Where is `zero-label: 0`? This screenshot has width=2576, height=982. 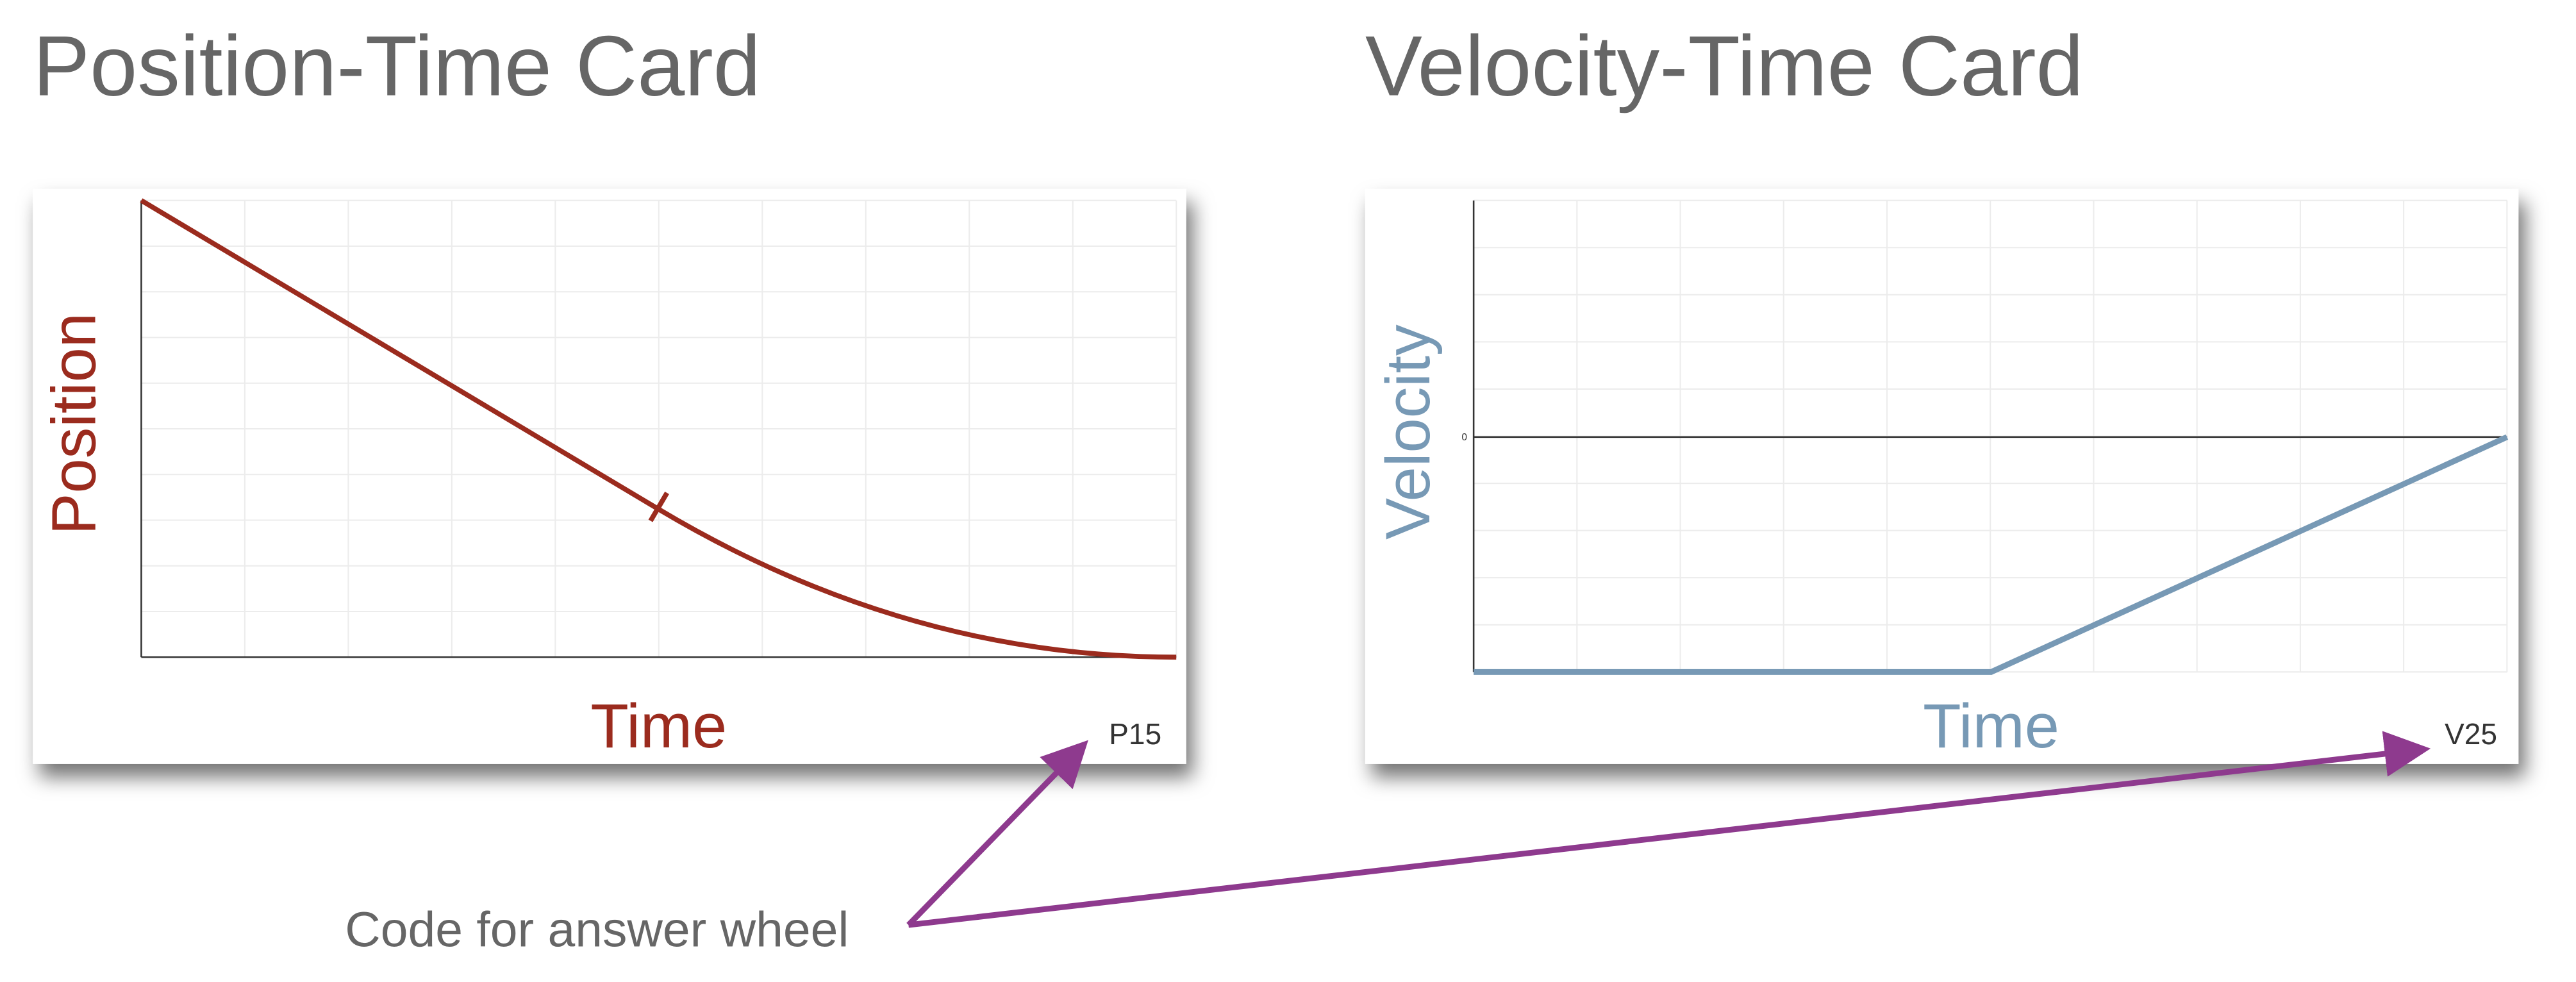
zero-label: 0 is located at coordinates (1464, 437).